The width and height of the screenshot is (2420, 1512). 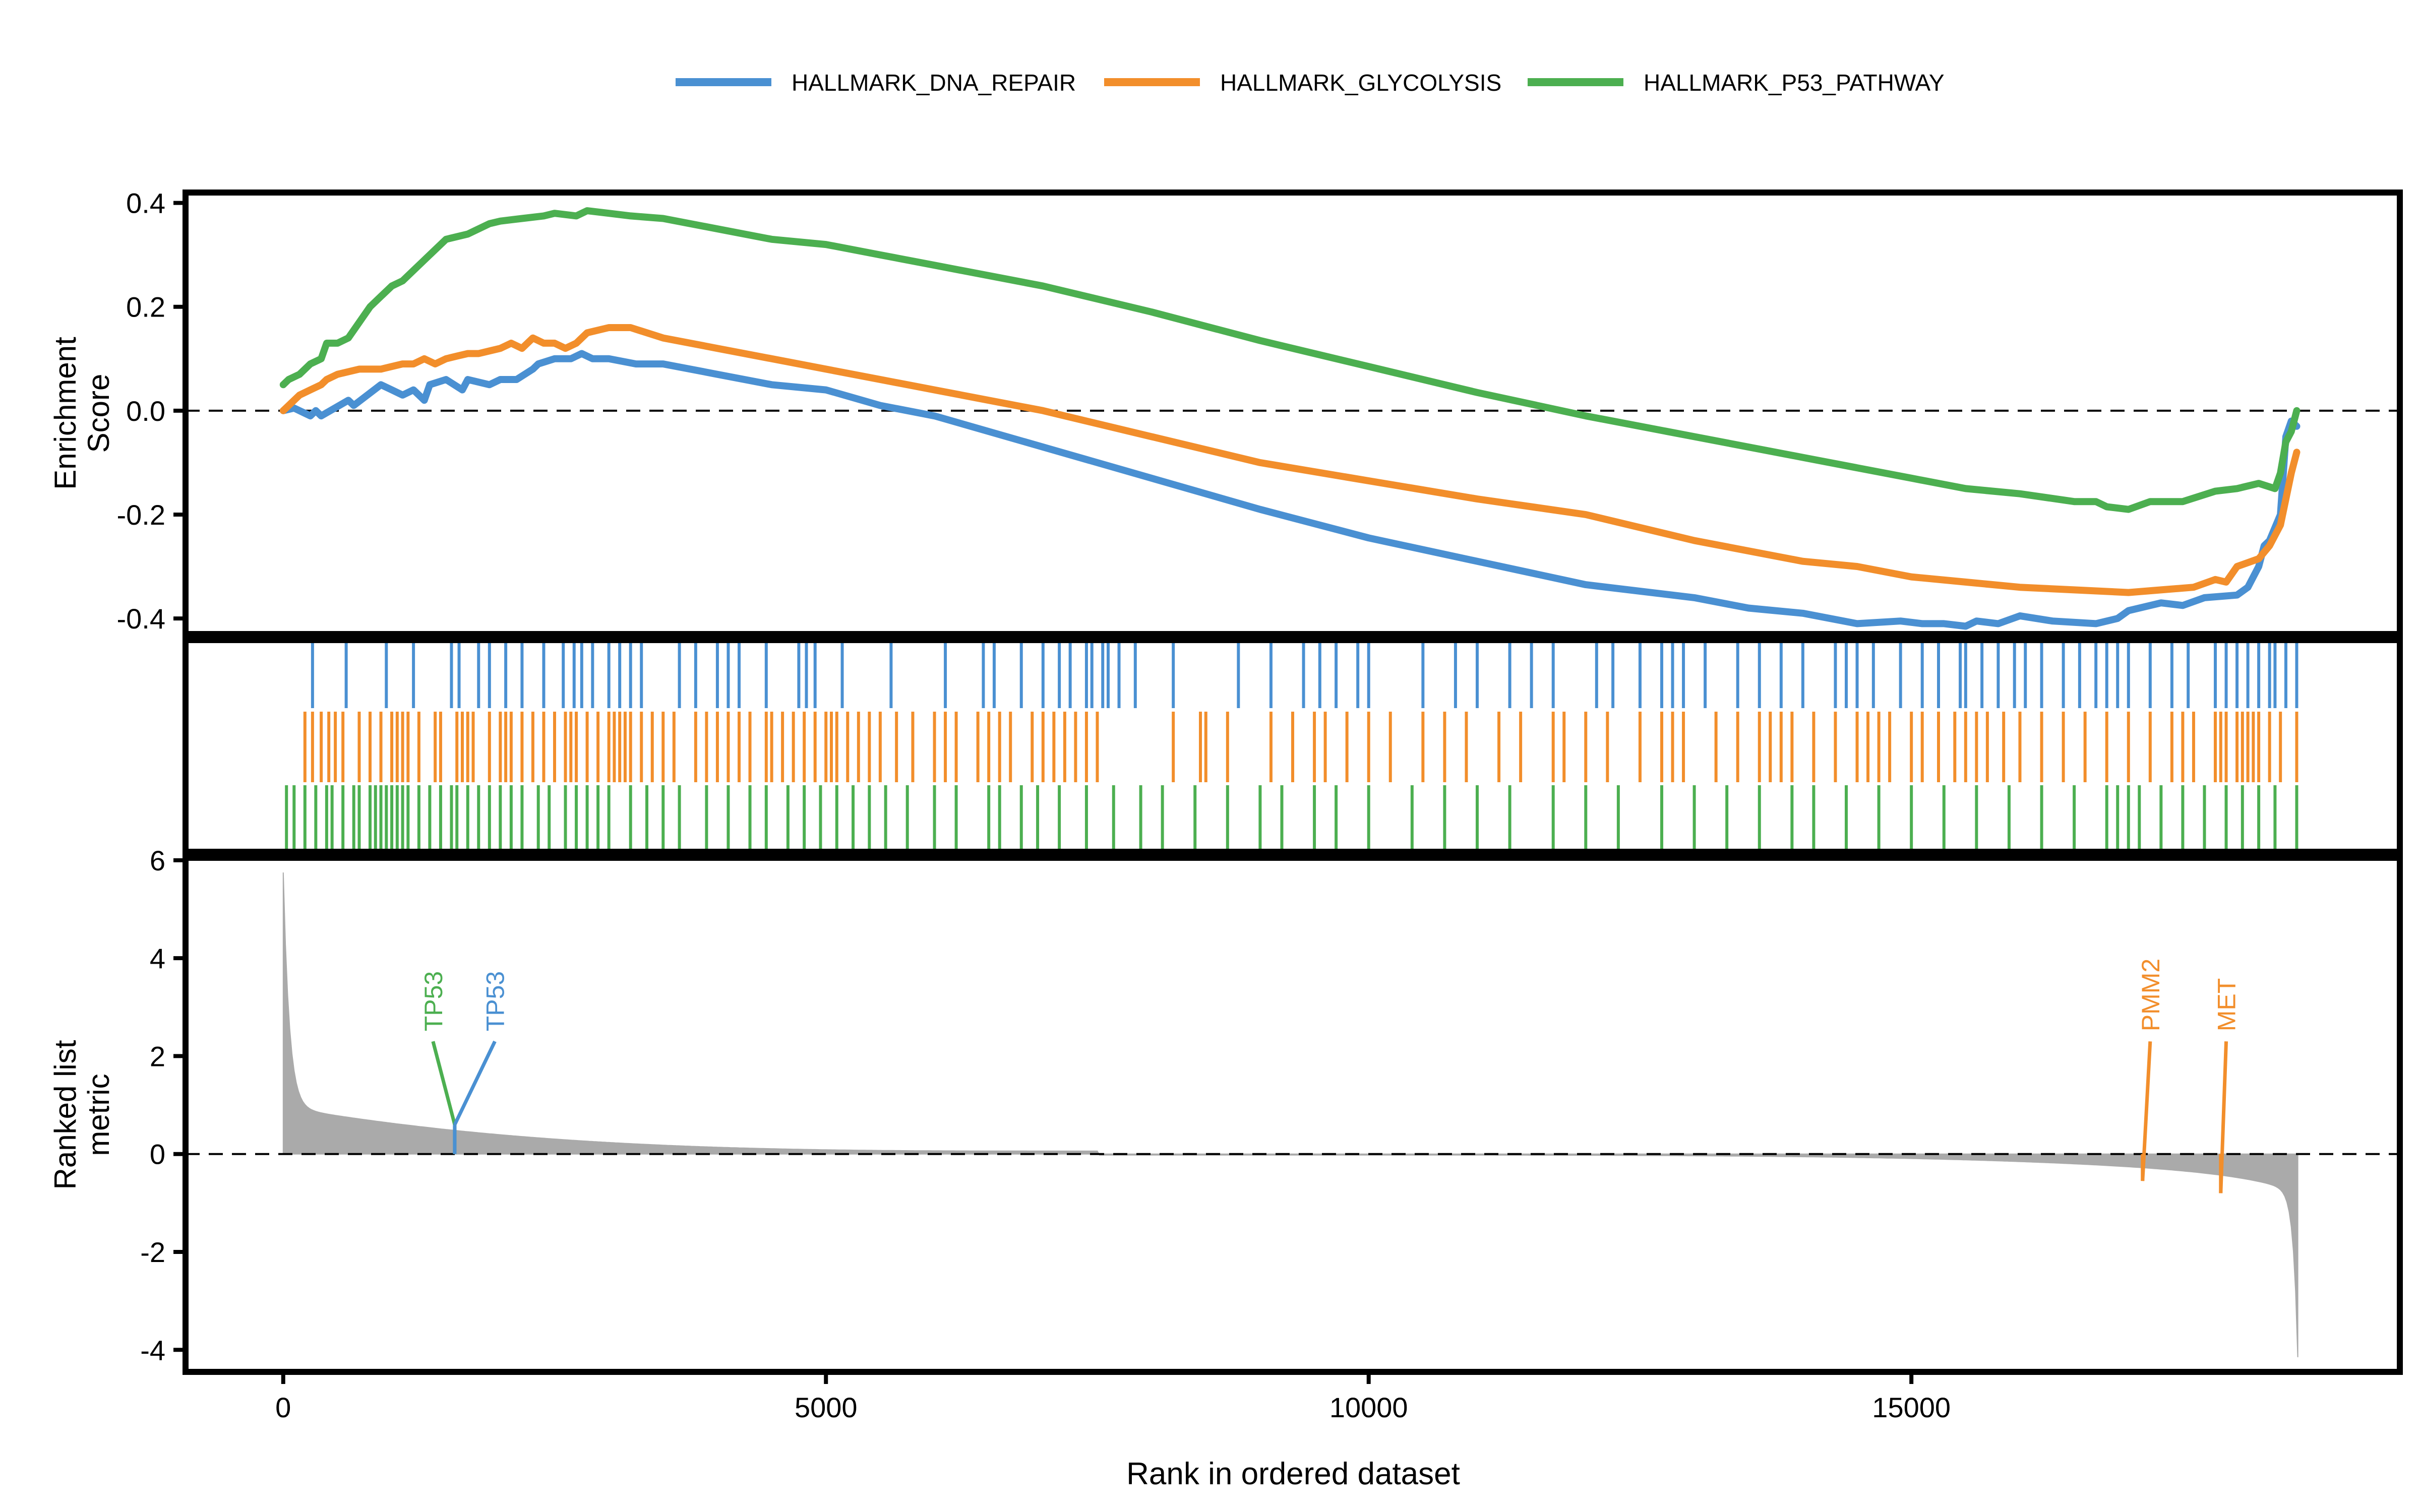 I want to click on enrichment-y-axis-tick-label: 0.0, so click(x=145, y=411).